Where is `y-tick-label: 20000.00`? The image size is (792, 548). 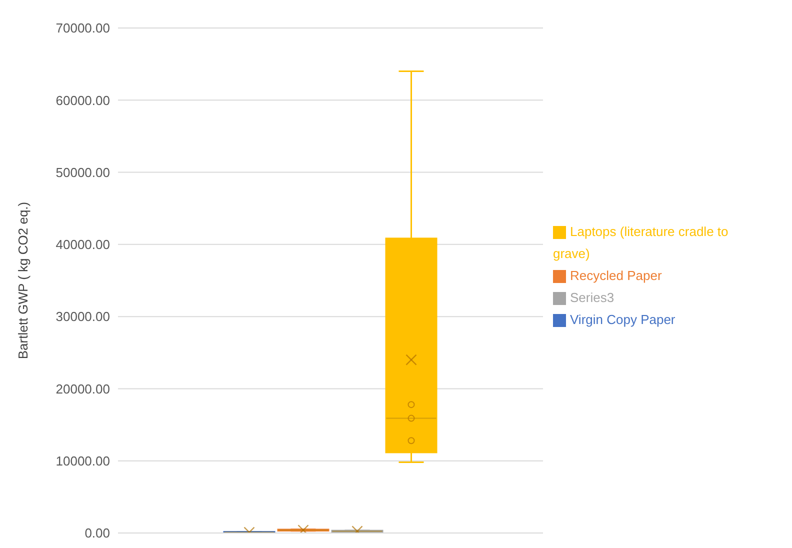
y-tick-label: 20000.00 is located at coordinates (83, 388).